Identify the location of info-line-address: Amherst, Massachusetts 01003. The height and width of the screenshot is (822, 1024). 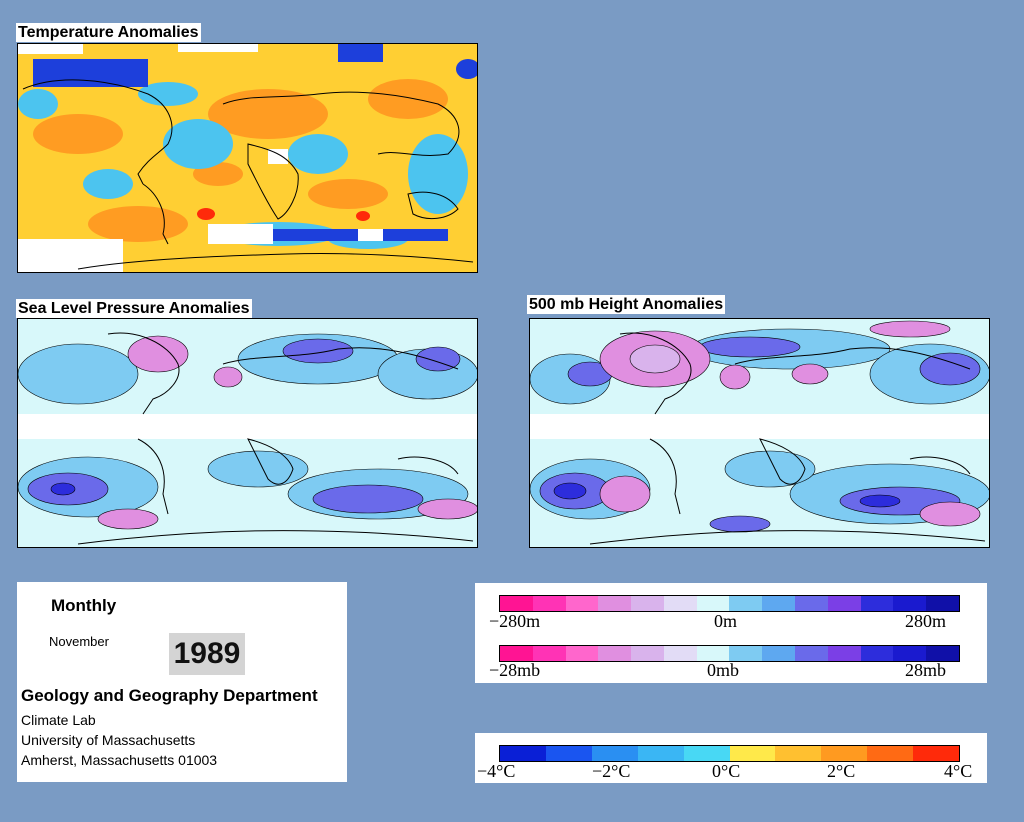
(119, 760).